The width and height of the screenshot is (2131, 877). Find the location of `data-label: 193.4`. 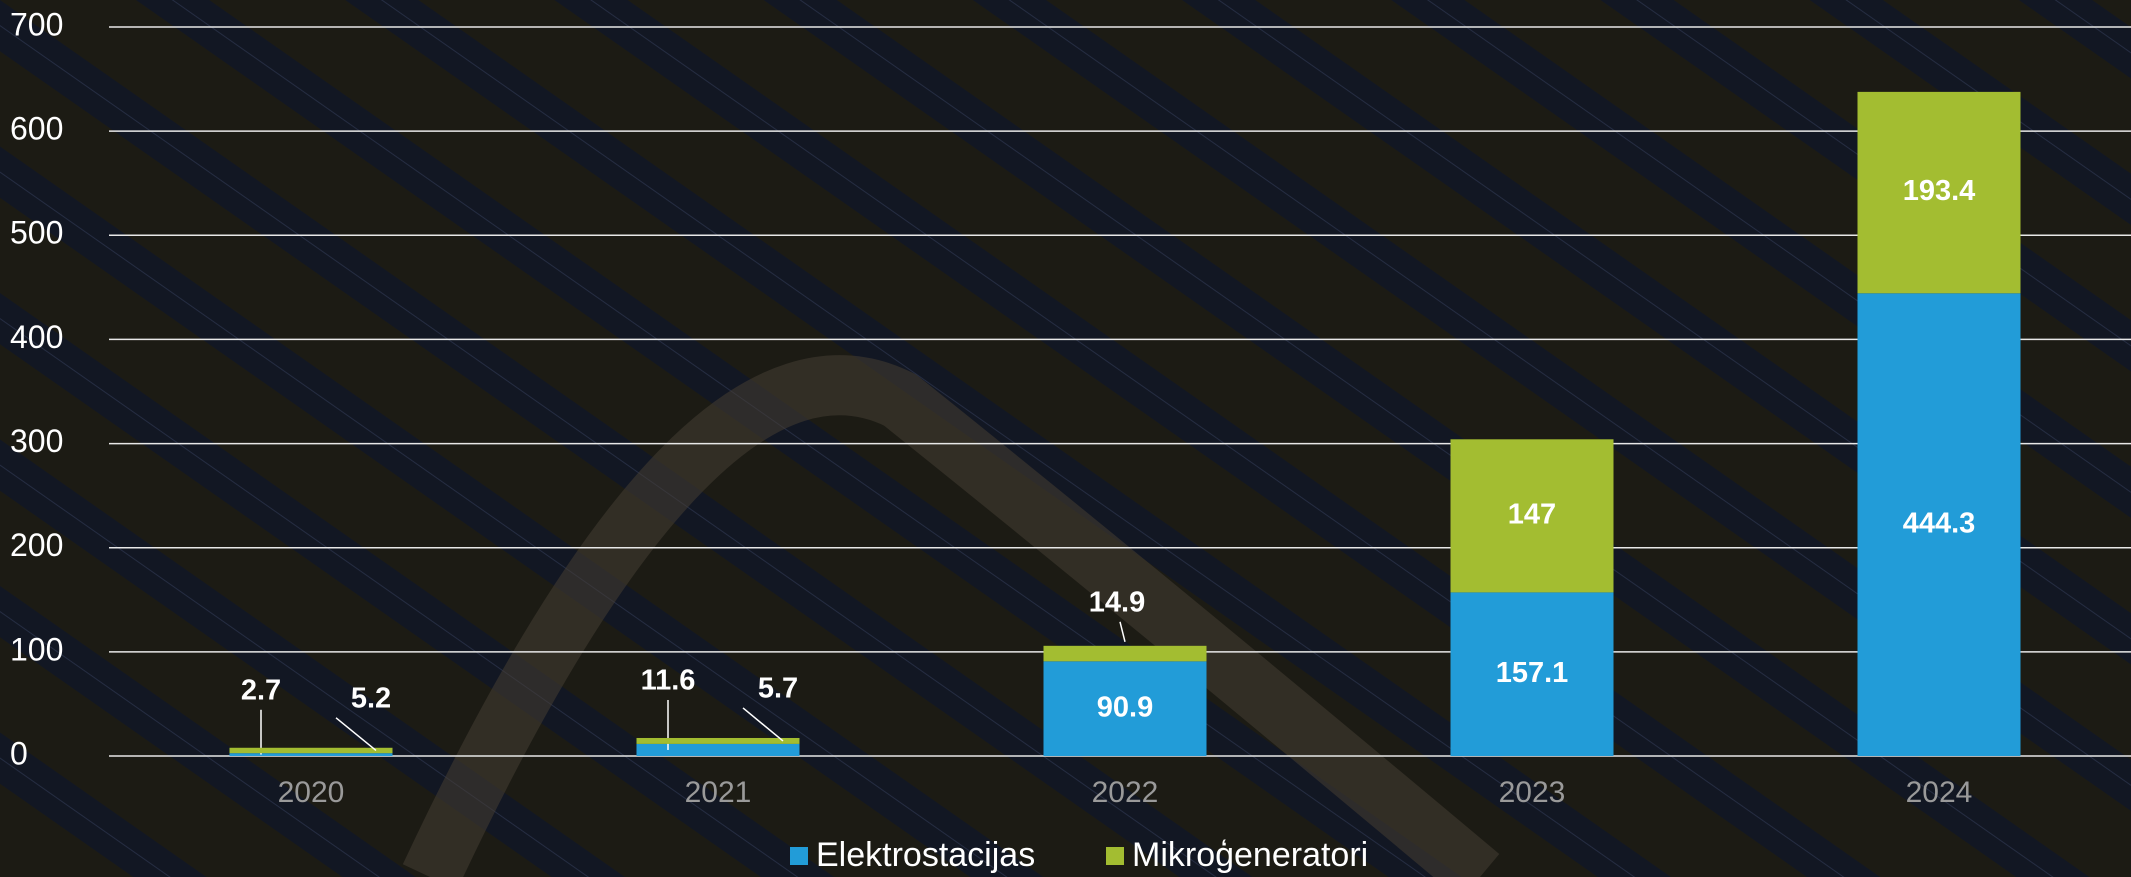

data-label: 193.4 is located at coordinates (1939, 191).